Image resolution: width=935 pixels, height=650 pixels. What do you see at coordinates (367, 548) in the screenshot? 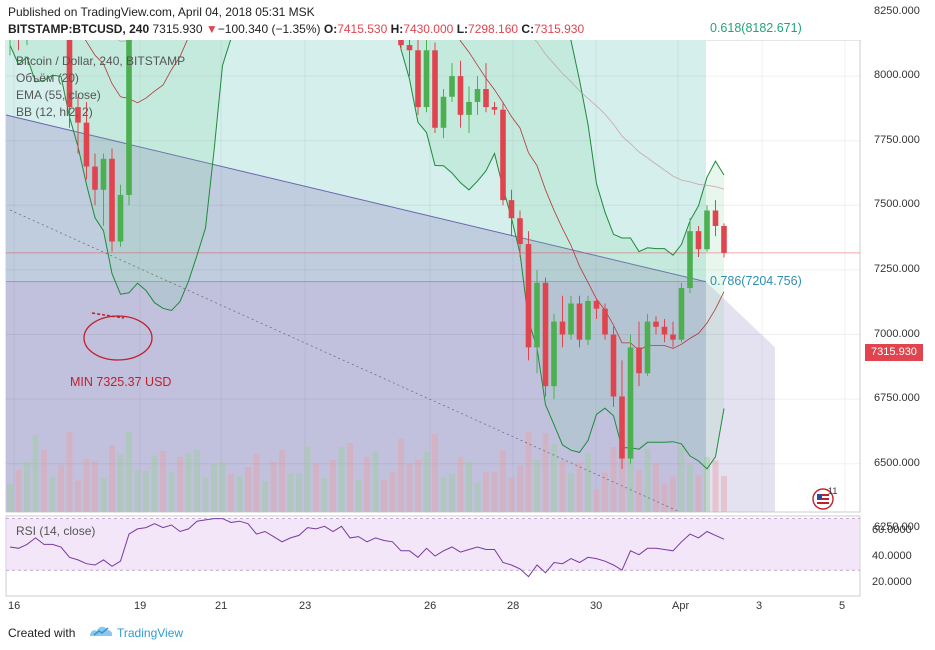
I see `rsi-line` at bounding box center [367, 548].